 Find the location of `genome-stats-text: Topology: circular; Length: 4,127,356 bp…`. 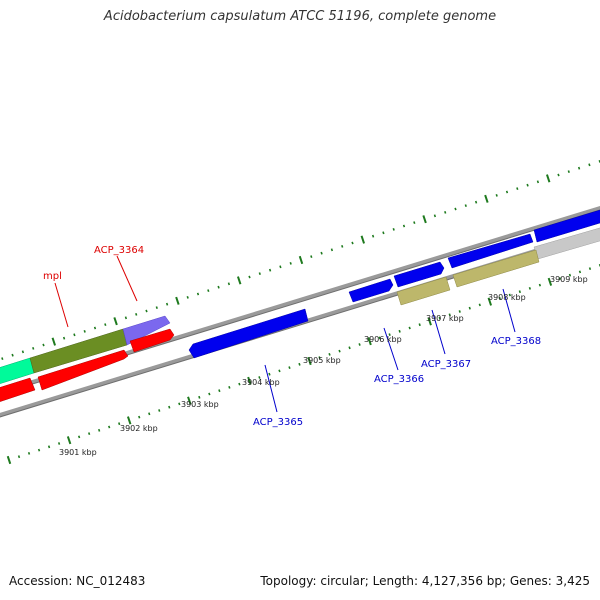

genome-stats-text: Topology: circular; Length: 4,127,356 bp… is located at coordinates (425, 581).